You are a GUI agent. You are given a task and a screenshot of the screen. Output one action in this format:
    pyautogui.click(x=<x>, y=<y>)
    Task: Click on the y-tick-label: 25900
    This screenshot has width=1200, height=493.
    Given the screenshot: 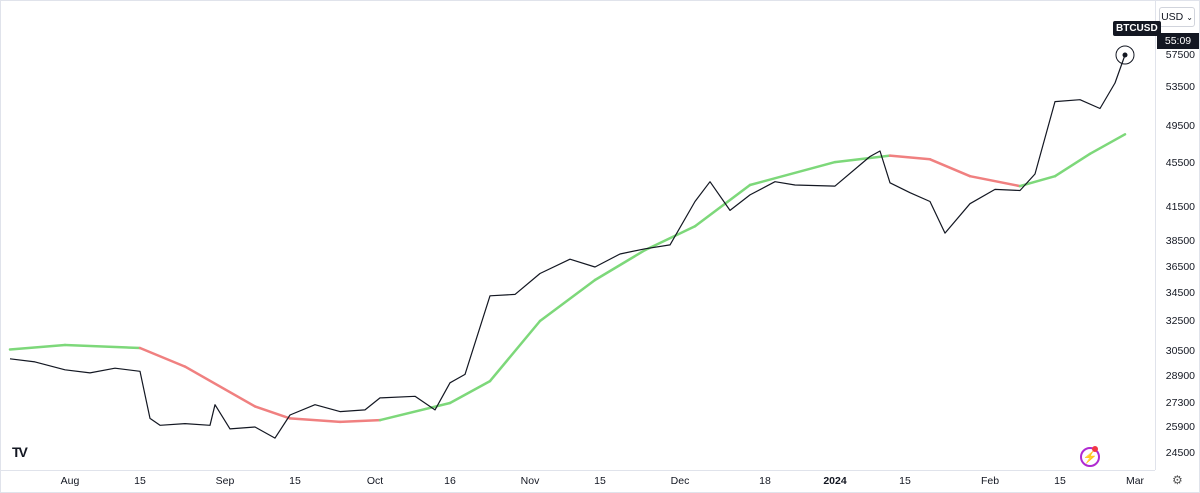 What is the action you would take?
    pyautogui.click(x=1180, y=427)
    